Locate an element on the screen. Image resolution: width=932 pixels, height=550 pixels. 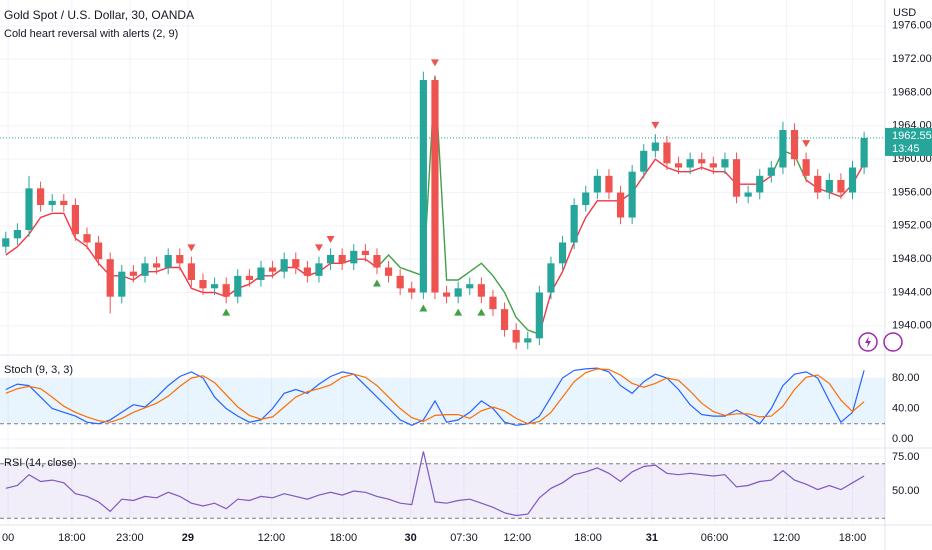
y-tick-label: 40.00 is located at coordinates (906, 408).